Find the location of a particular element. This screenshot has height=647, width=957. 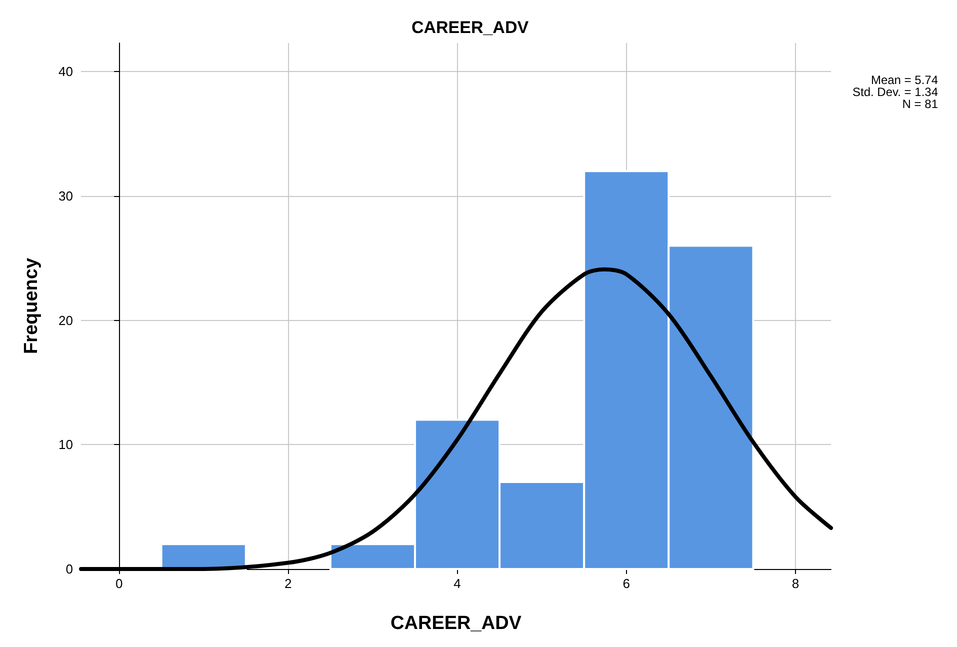

y-axis-title: Frequency is located at coordinates (31, 306).